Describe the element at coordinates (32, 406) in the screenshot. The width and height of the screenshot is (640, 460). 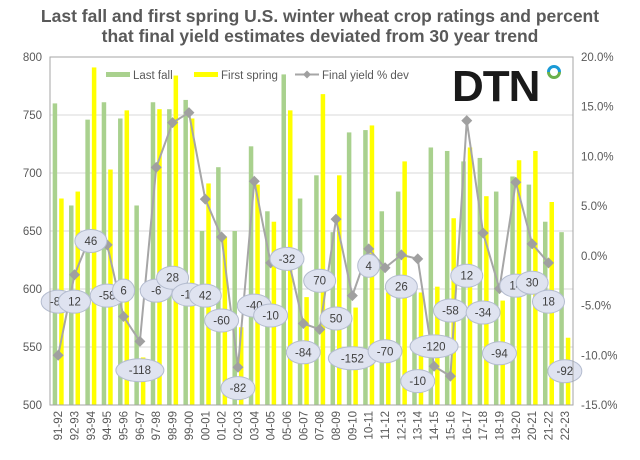
I see `y-tick-label-left: 500` at that location.